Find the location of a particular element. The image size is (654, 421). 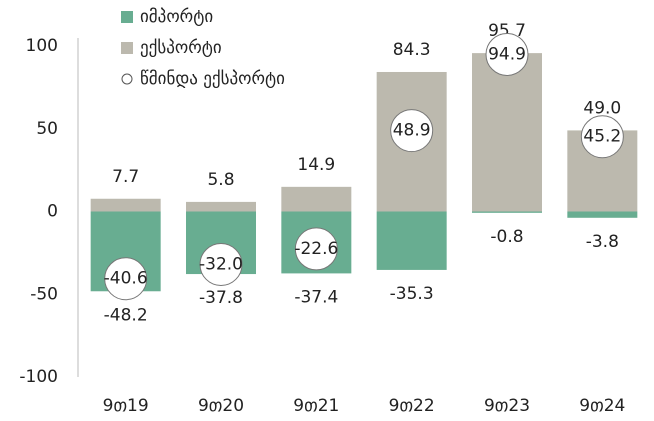

data-label: 84.3 is located at coordinates (412, 50).